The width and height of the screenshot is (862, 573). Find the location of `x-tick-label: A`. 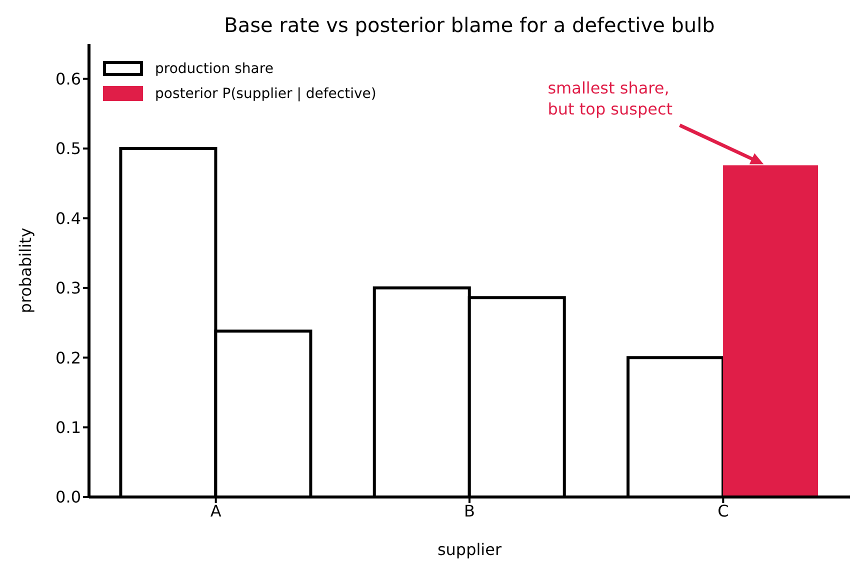

x-tick-label: A is located at coordinates (216, 510).